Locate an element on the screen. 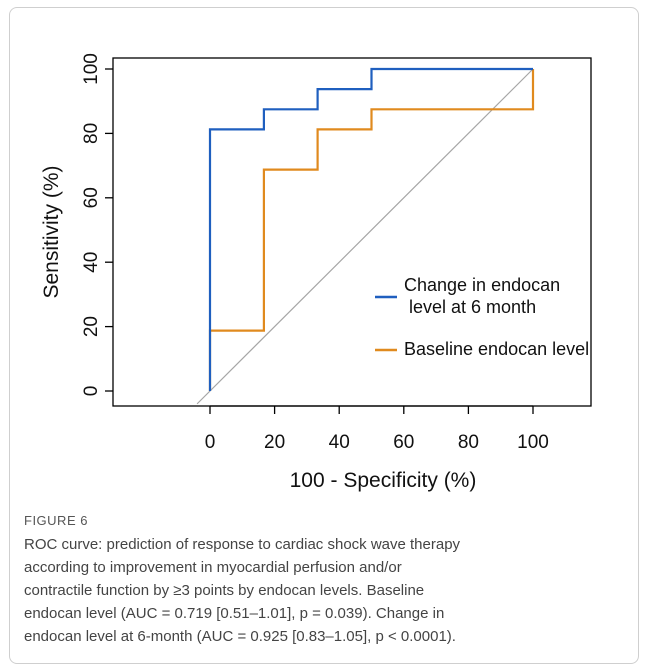  legend-label-baseline-endocan-level: Baseline endocan level is located at coordinates (496, 349).